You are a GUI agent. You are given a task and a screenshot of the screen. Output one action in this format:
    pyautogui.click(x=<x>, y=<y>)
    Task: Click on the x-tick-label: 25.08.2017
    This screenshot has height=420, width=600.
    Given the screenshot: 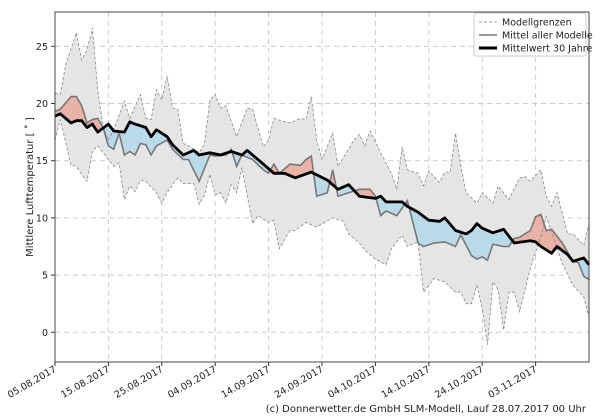 What is the action you would take?
    pyautogui.click(x=139, y=382)
    